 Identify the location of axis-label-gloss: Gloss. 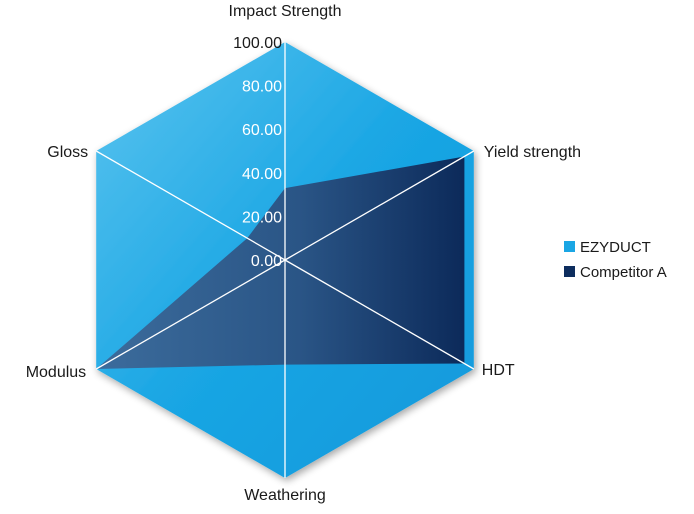
(67, 152).